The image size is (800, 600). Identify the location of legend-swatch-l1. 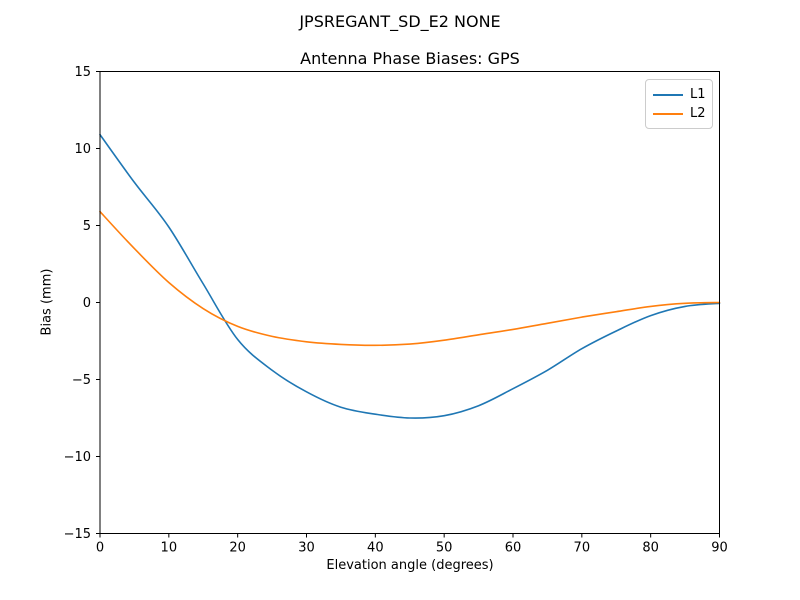
(668, 94).